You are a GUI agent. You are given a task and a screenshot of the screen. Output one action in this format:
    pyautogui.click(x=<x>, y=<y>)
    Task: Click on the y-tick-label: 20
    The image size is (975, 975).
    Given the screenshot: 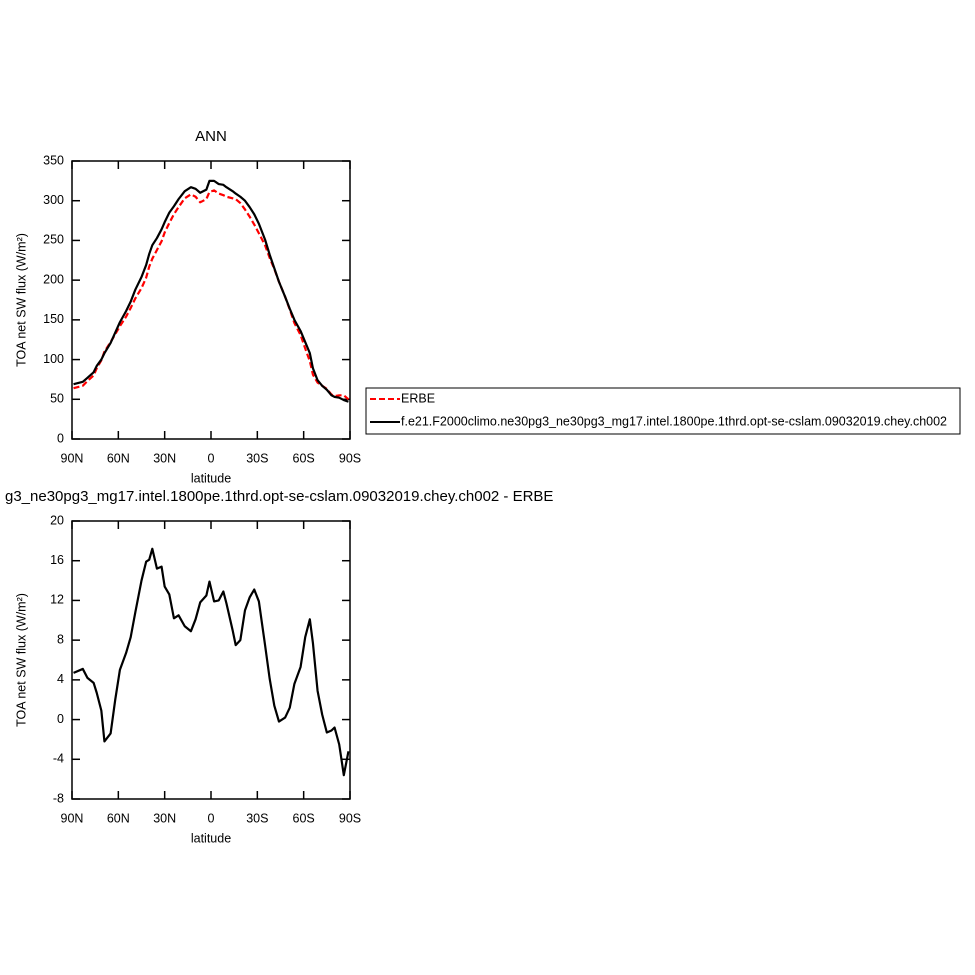 What is the action you would take?
    pyautogui.click(x=57, y=520)
    